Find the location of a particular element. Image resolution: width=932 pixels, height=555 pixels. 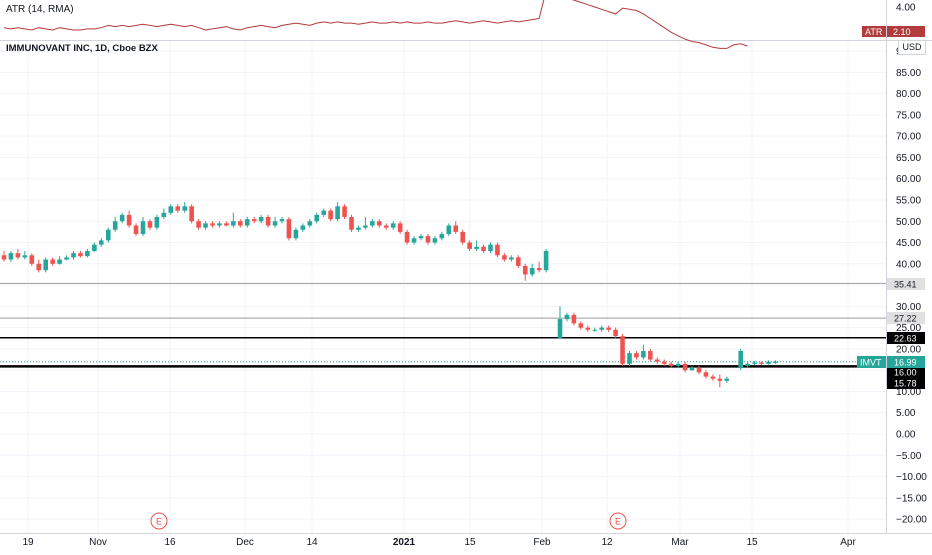

current-price-badge is located at coordinates (906, 362).